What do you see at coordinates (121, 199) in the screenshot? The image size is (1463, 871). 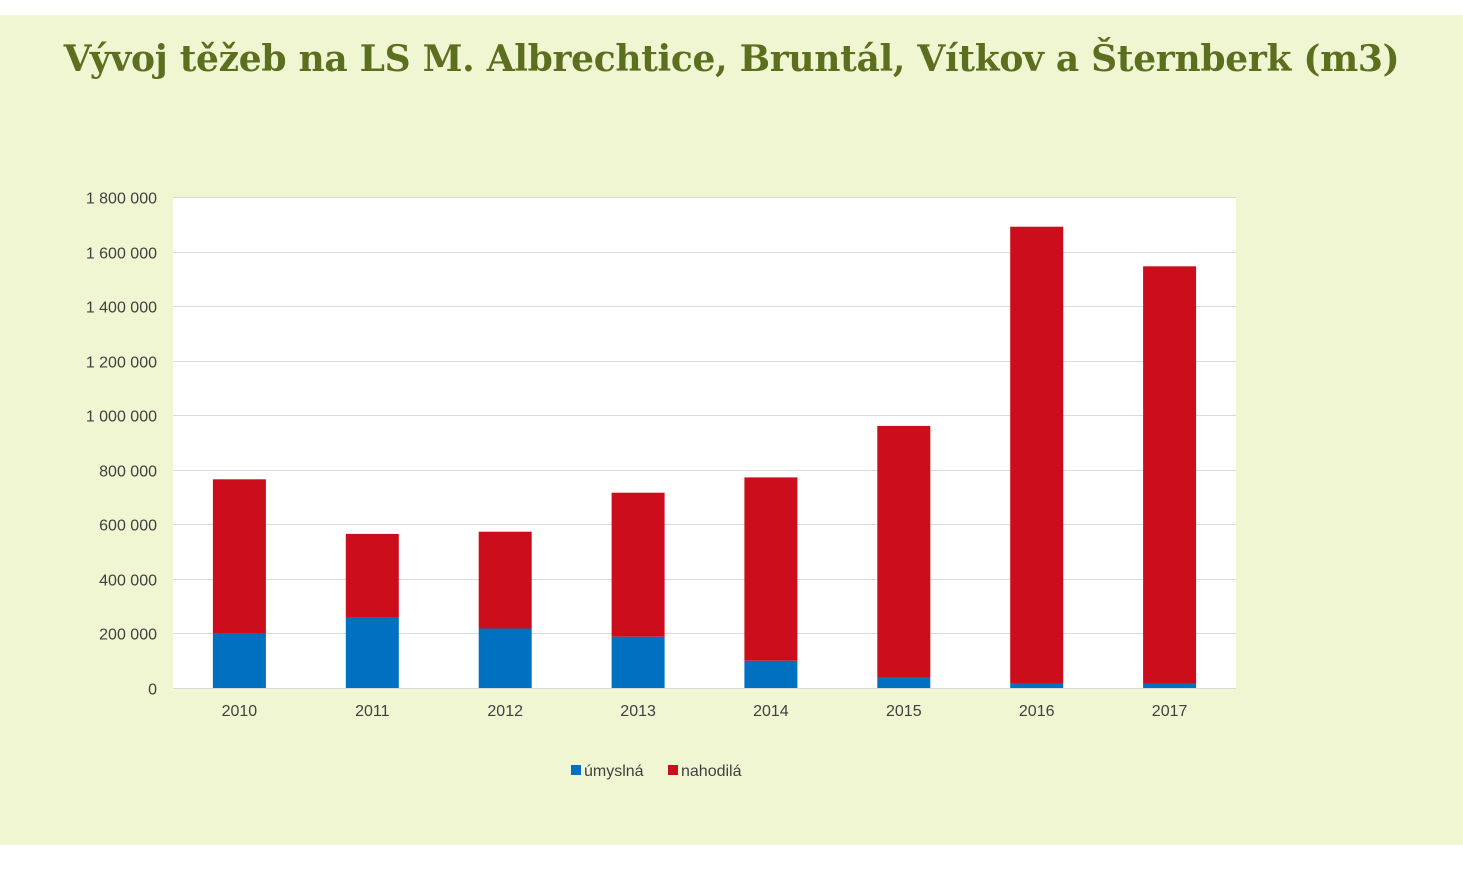 I see `y-tick-label: 1 800 000` at bounding box center [121, 199].